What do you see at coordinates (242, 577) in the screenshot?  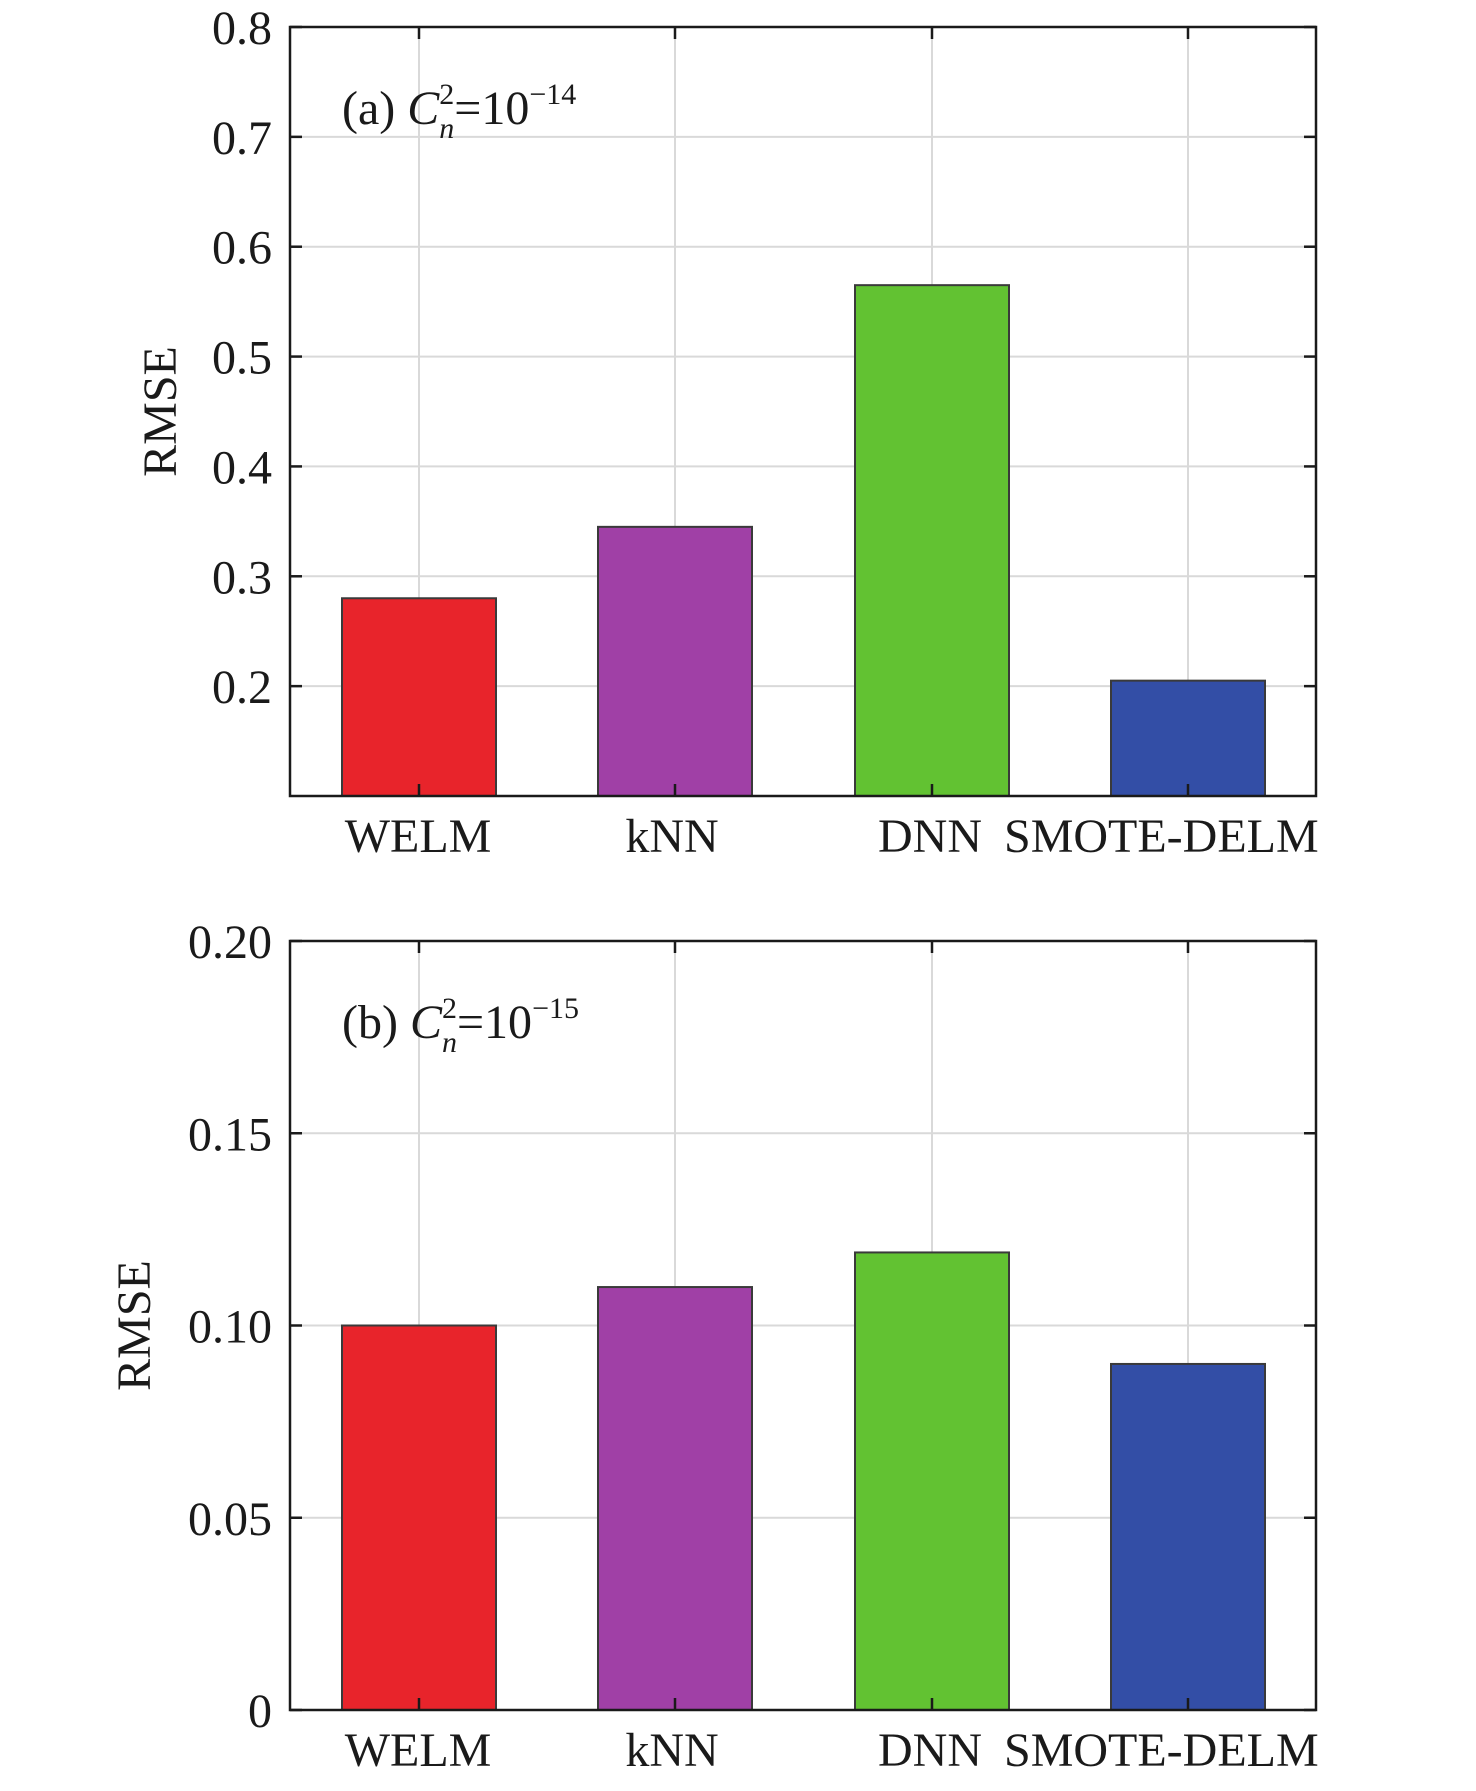 I see `y-tick-label: 0.3` at bounding box center [242, 577].